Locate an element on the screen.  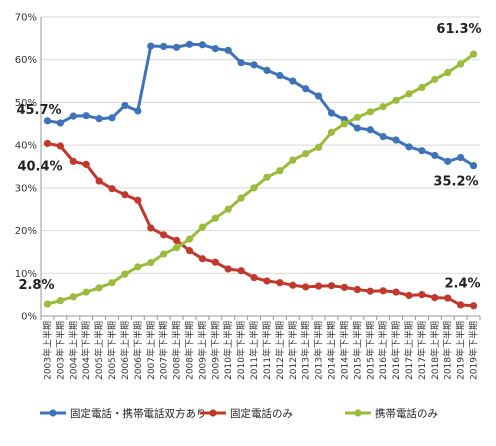
x-tick-label: 2019年下半期 is located at coordinates (474, 350).